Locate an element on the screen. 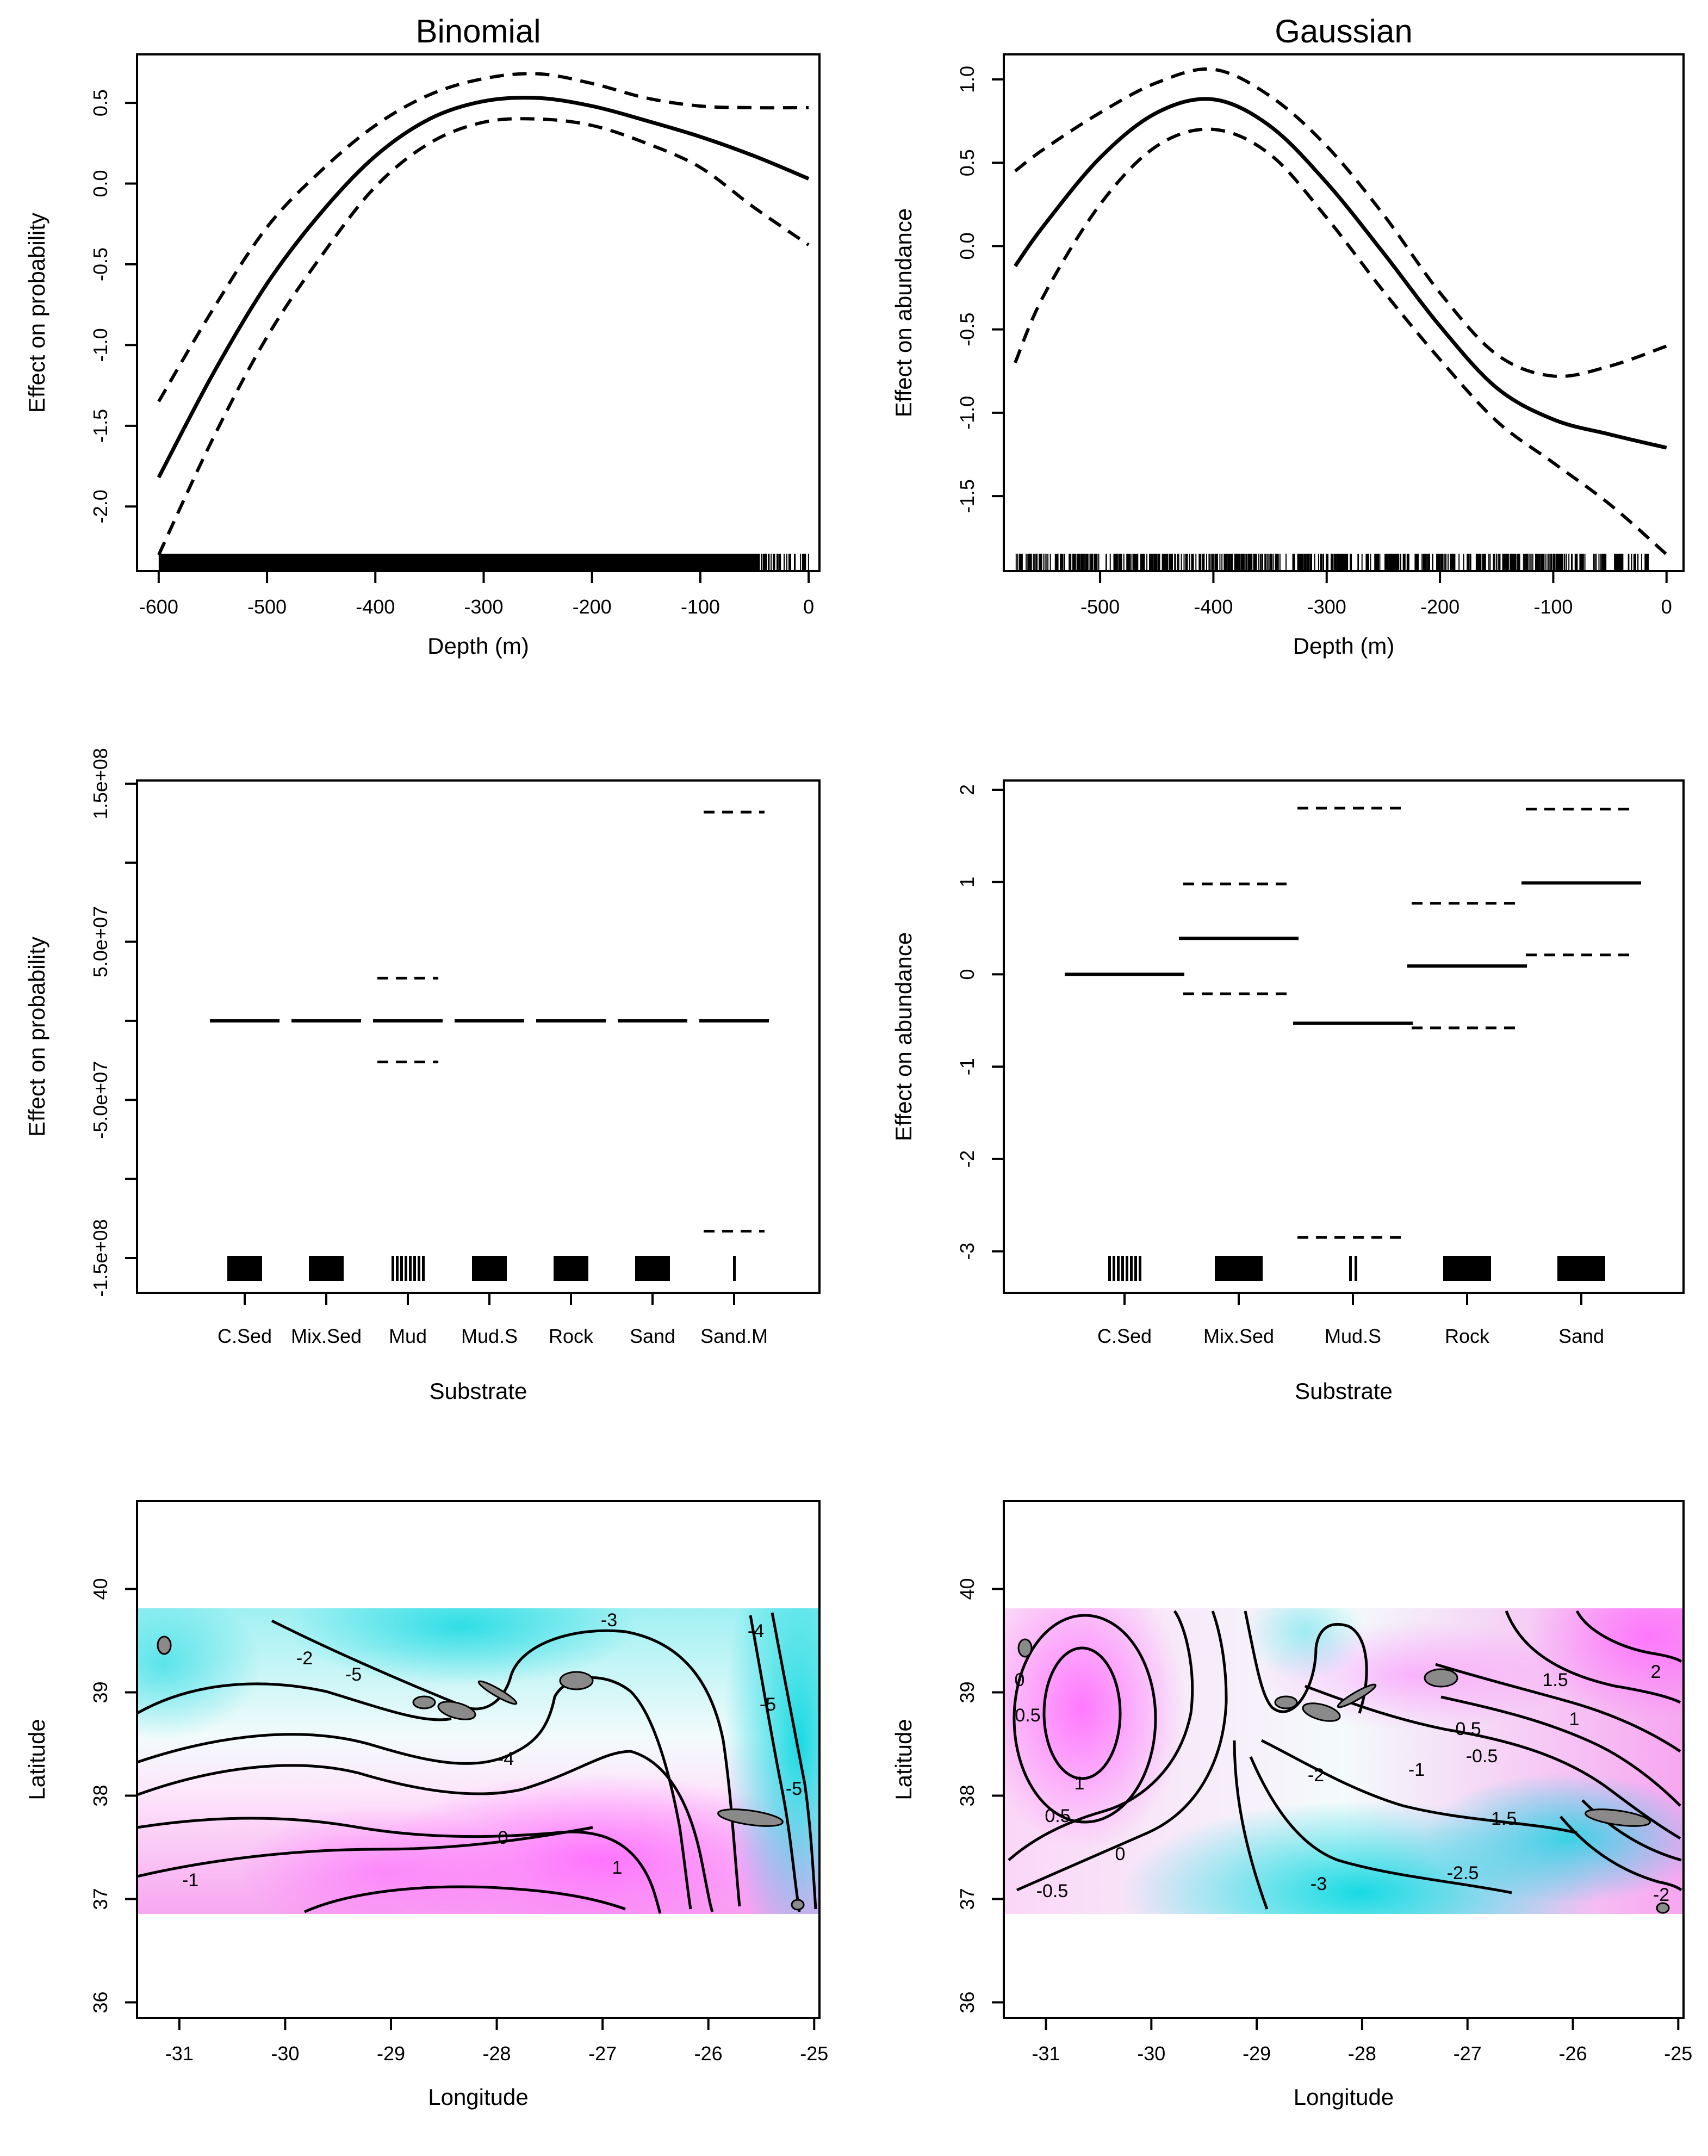 The width and height of the screenshot is (1708, 2156). x-axis-label: Longitude is located at coordinates (1344, 2097).